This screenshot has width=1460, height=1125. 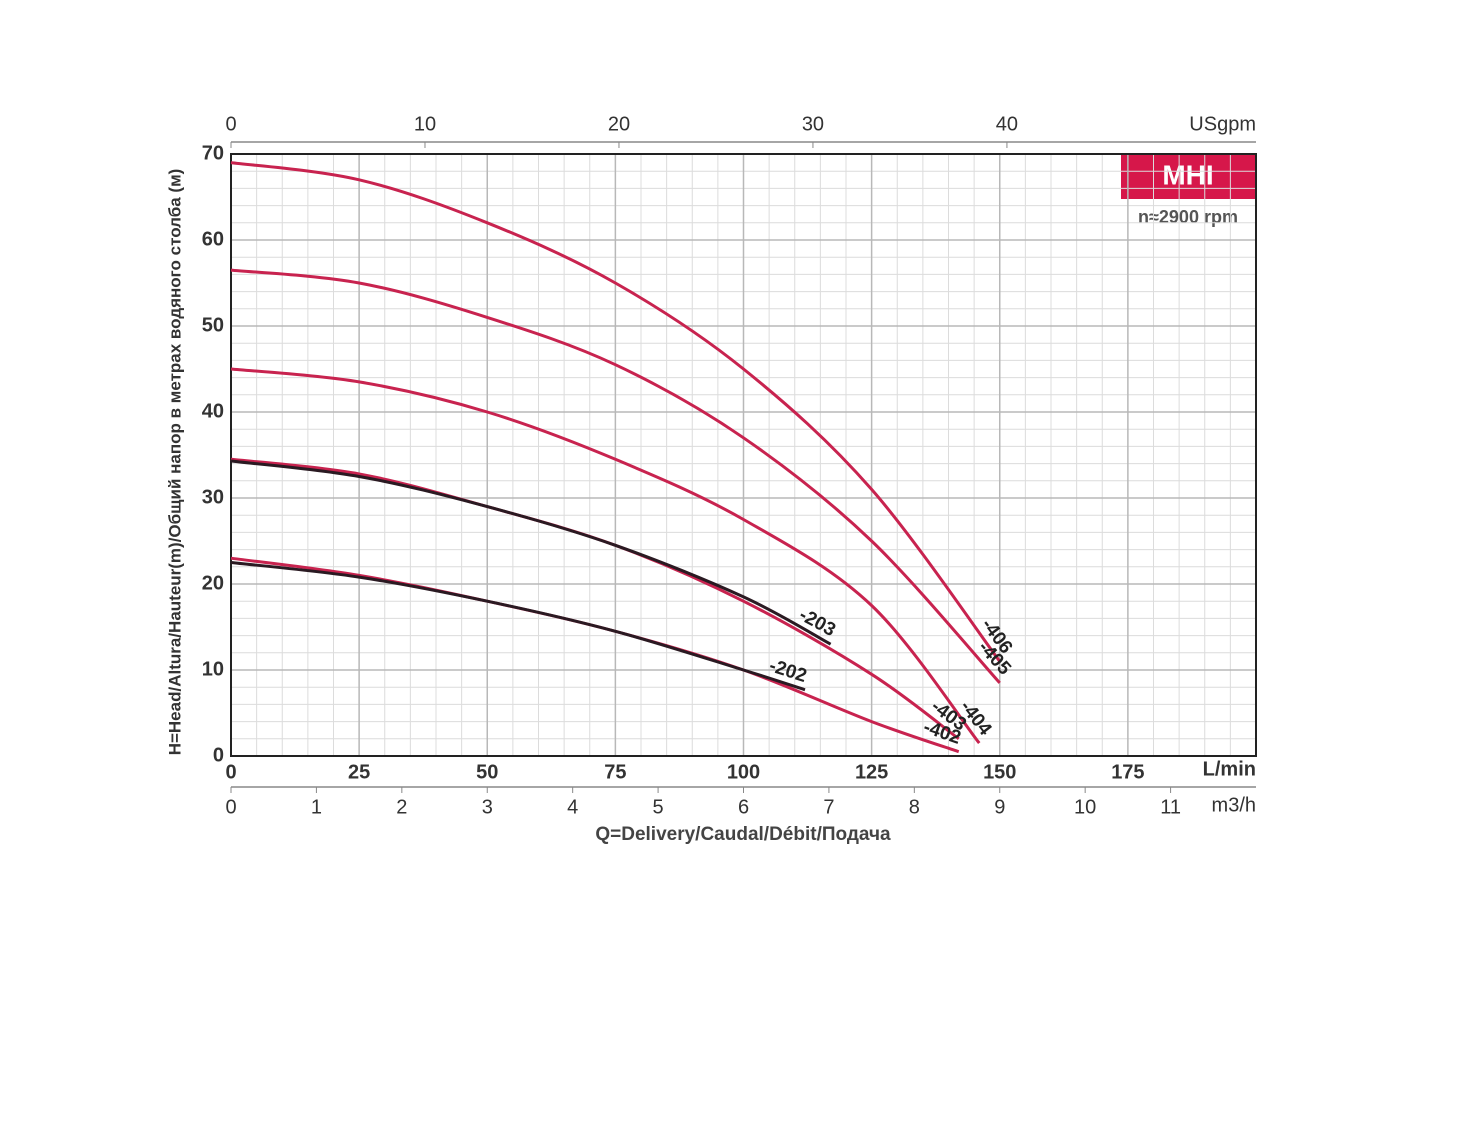 What do you see at coordinates (619, 124) in the screenshot?
I see `x2-tick-label: 20` at bounding box center [619, 124].